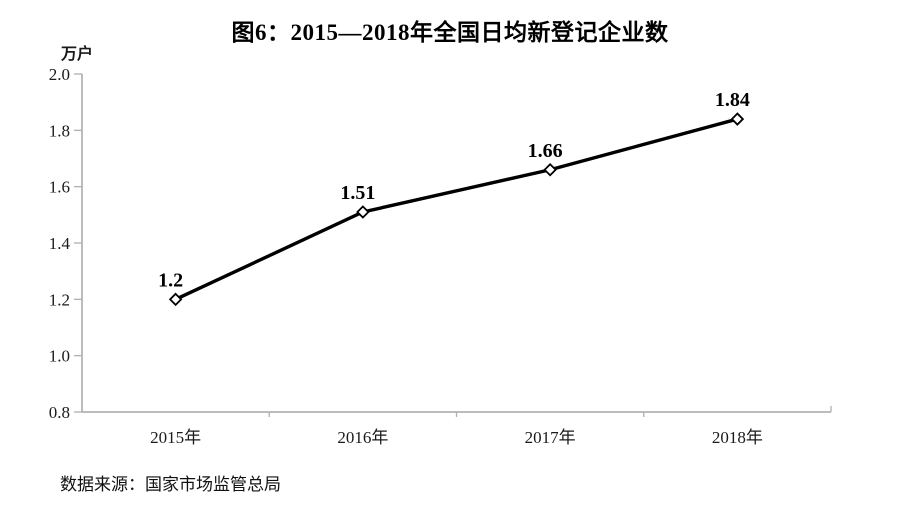 The height and width of the screenshot is (518, 900). I want to click on data-source-note: 数据来源：国家市场监管总局, so click(170, 484).